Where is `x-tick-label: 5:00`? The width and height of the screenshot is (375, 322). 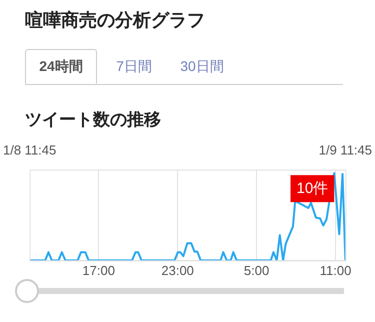 x-tick-label: 5:00 is located at coordinates (257, 270).